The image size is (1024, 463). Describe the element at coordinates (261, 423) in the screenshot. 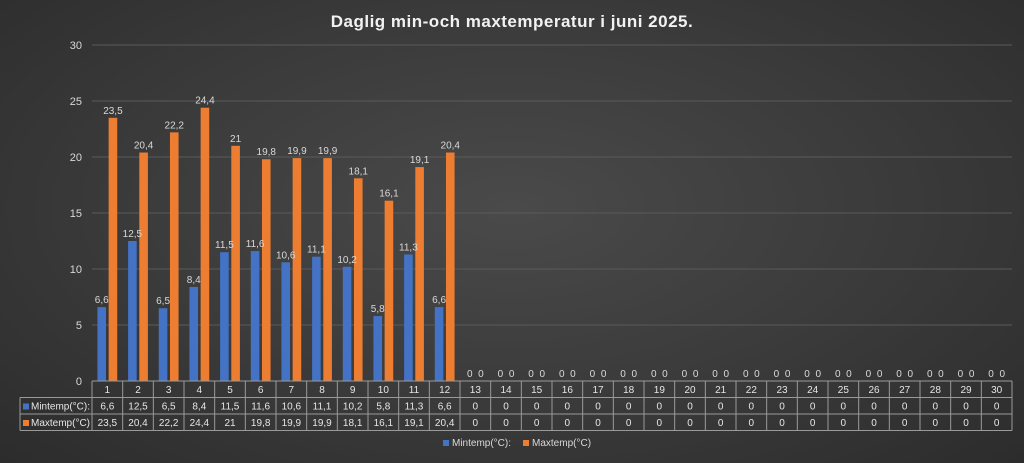

I see `table-cell: 19,8` at that location.